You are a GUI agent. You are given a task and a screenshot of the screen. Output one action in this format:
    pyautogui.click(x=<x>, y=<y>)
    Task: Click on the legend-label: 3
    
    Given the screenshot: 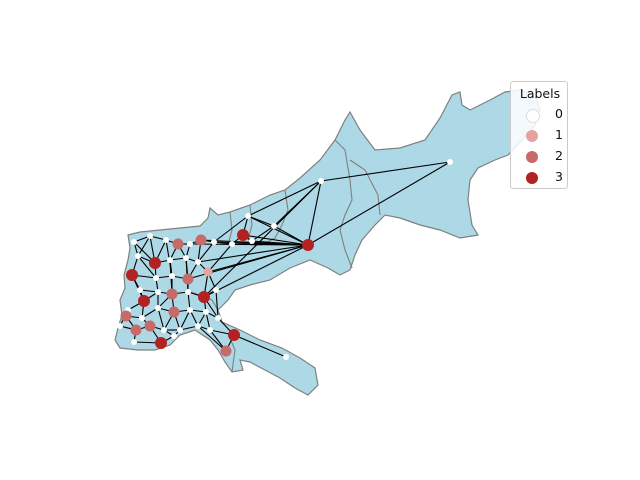 What is the action you would take?
    pyautogui.click(x=559, y=176)
    